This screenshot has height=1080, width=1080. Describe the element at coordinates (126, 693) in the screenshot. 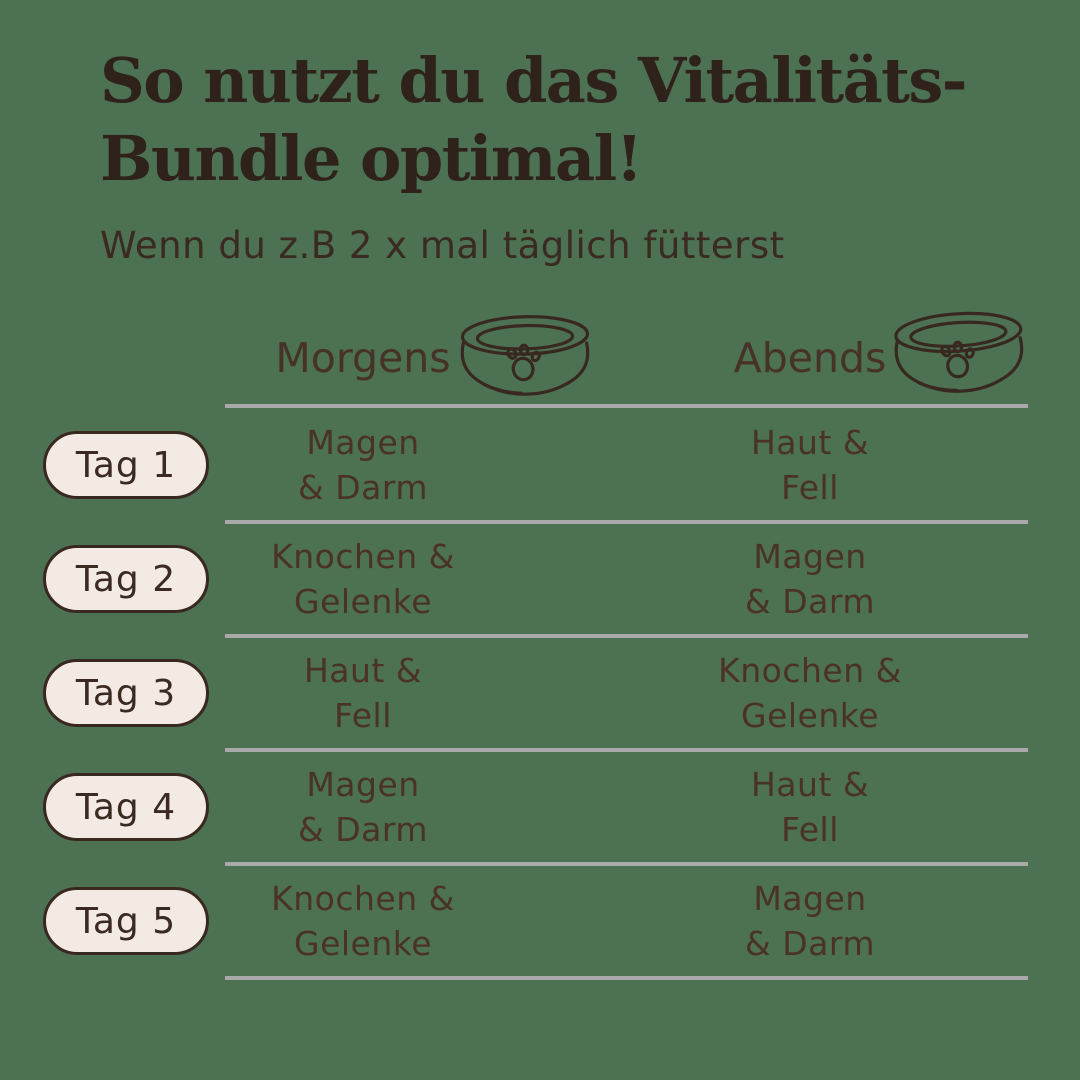

I see `day-pill: Tag 3` at that location.